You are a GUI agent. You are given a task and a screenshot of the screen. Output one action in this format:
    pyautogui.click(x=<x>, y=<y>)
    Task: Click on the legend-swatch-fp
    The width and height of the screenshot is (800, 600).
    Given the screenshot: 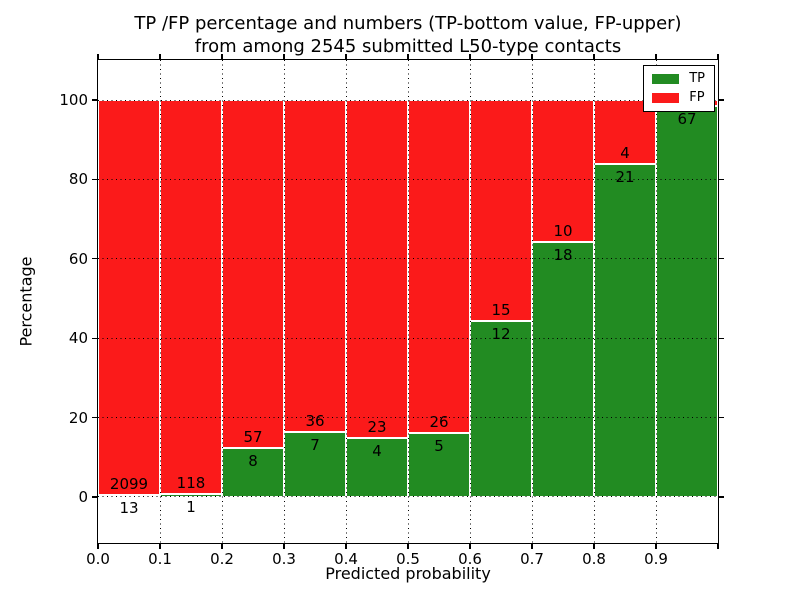 What is the action you would take?
    pyautogui.click(x=666, y=98)
    